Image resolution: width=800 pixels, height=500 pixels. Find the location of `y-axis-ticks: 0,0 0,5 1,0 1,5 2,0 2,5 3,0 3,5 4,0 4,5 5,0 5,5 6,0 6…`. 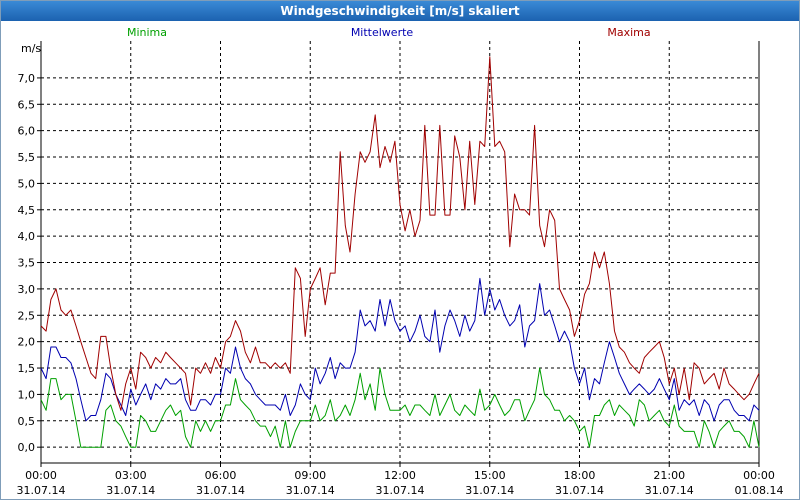

y-axis-ticks: 0,0 0,5 1,0 1,5 2,0 2,5 3,0 3,5 4,0 4,5 5,0 5,5 6,0 6… is located at coordinates (29, 263).